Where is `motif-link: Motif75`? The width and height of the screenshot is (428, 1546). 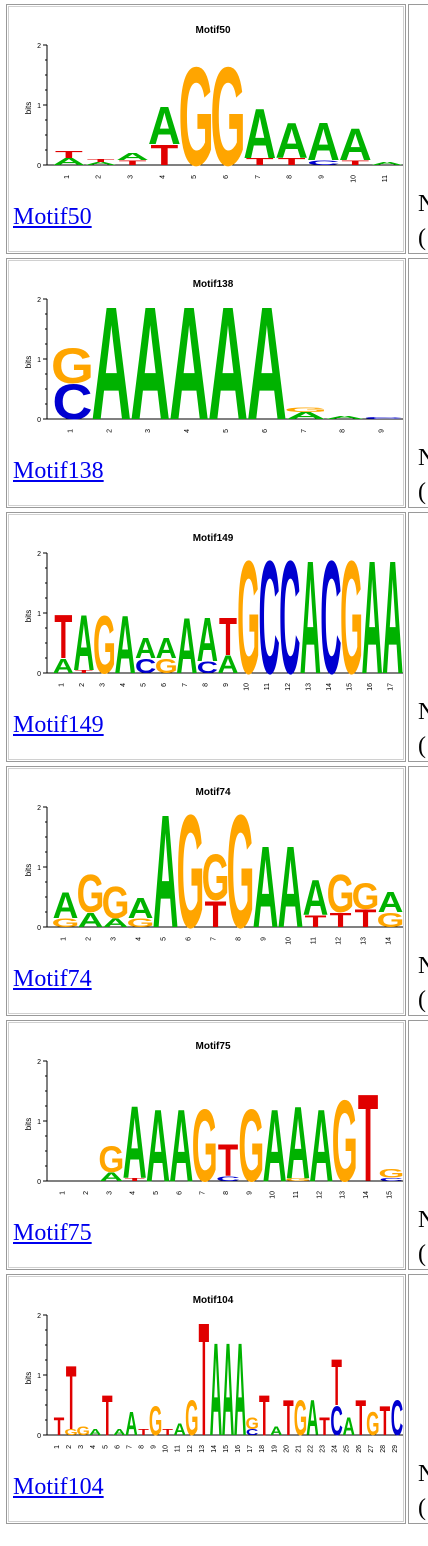 motif-link: Motif75 is located at coordinates (52, 1233).